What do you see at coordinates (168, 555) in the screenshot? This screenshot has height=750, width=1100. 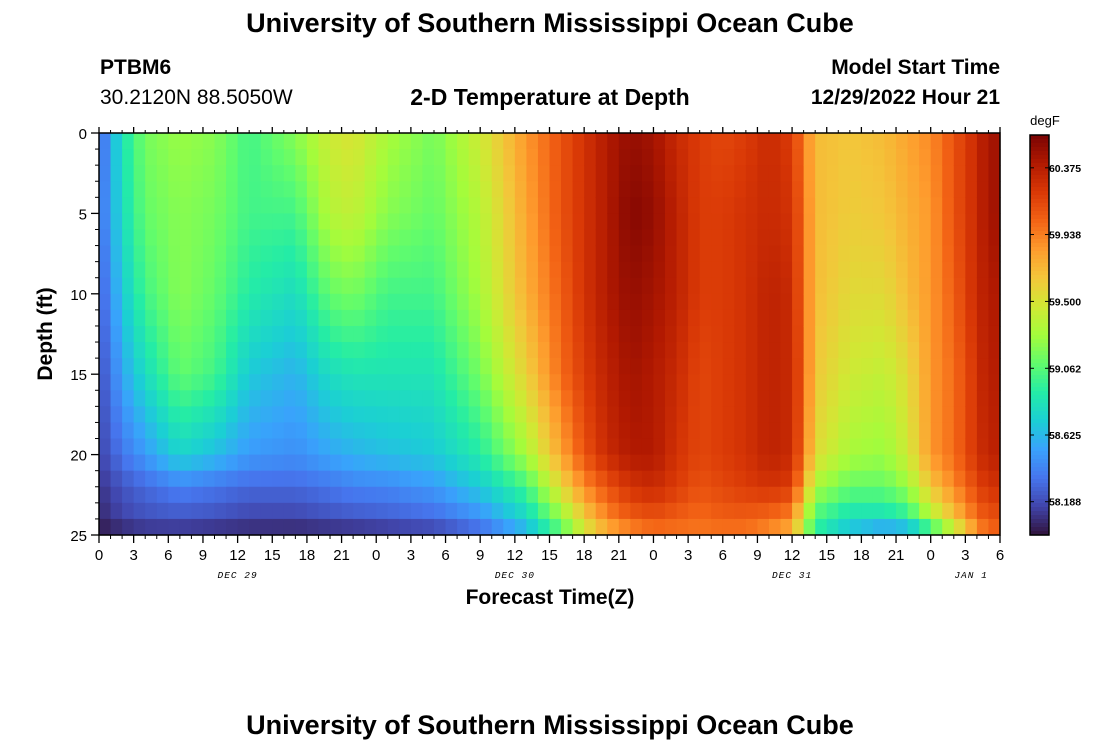 I see `x-tick-label: 6` at bounding box center [168, 555].